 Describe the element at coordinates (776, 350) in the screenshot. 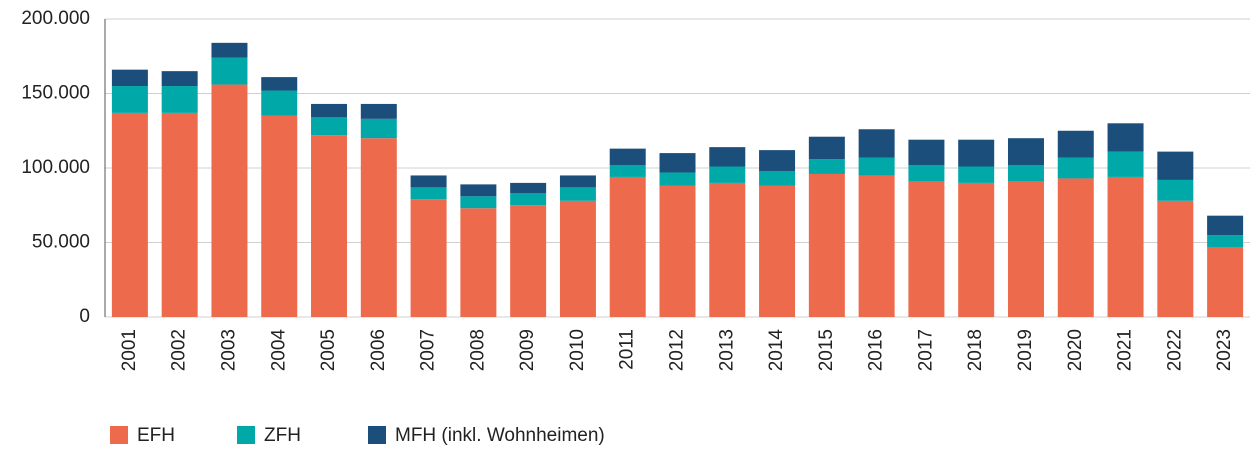

I see `x-tick-label: 2014` at that location.